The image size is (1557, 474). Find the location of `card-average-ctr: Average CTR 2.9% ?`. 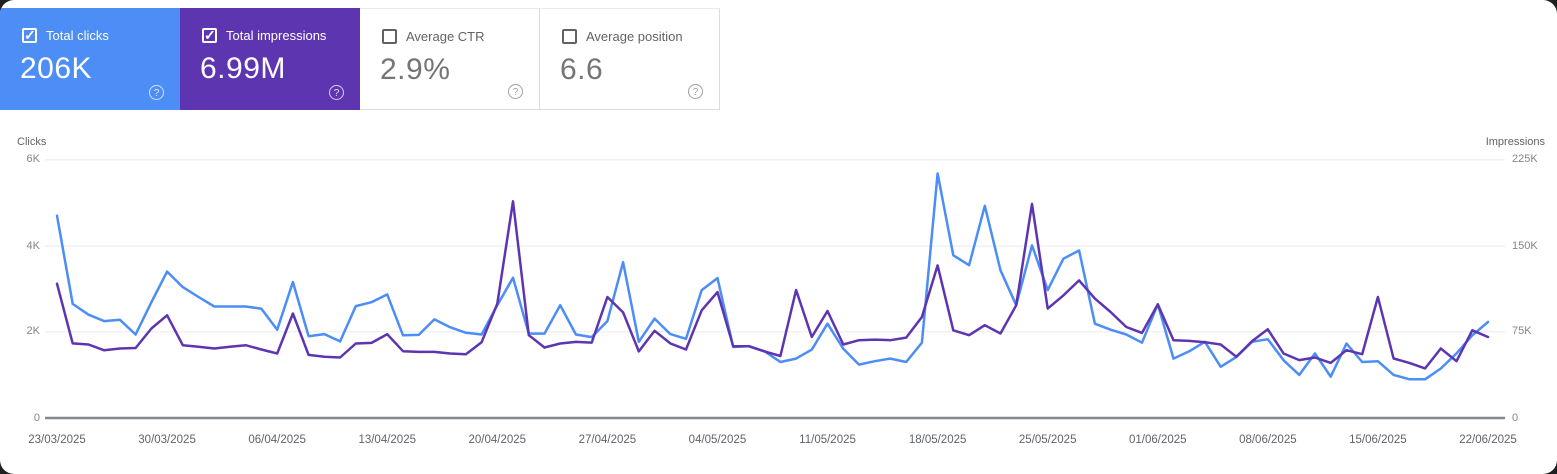

card-average-ctr: Average CTR 2.9% ? is located at coordinates (450, 59).